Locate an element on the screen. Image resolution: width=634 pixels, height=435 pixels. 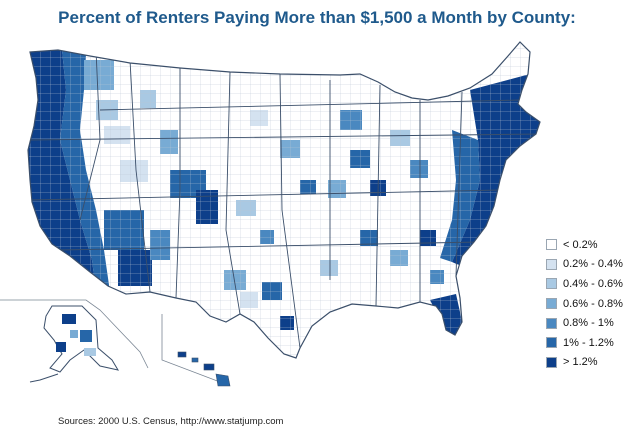
legend-label: 1% - 1.2% is located at coordinates (588, 342).